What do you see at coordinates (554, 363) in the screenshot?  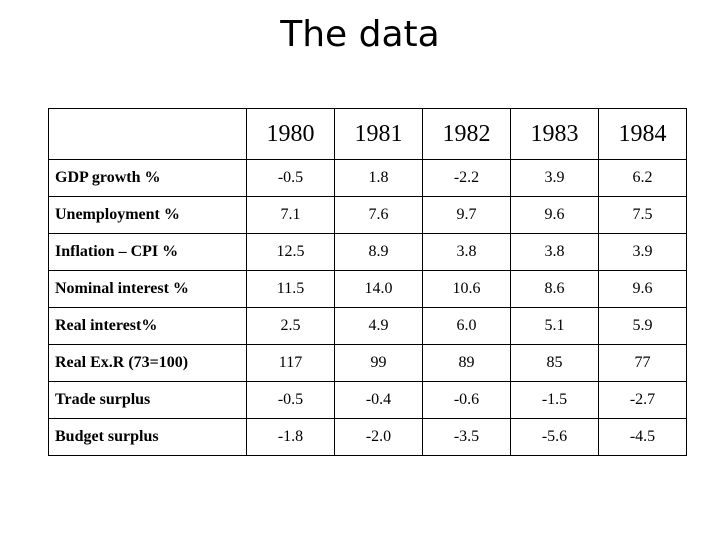 I see `table-cell: 85` at bounding box center [554, 363].